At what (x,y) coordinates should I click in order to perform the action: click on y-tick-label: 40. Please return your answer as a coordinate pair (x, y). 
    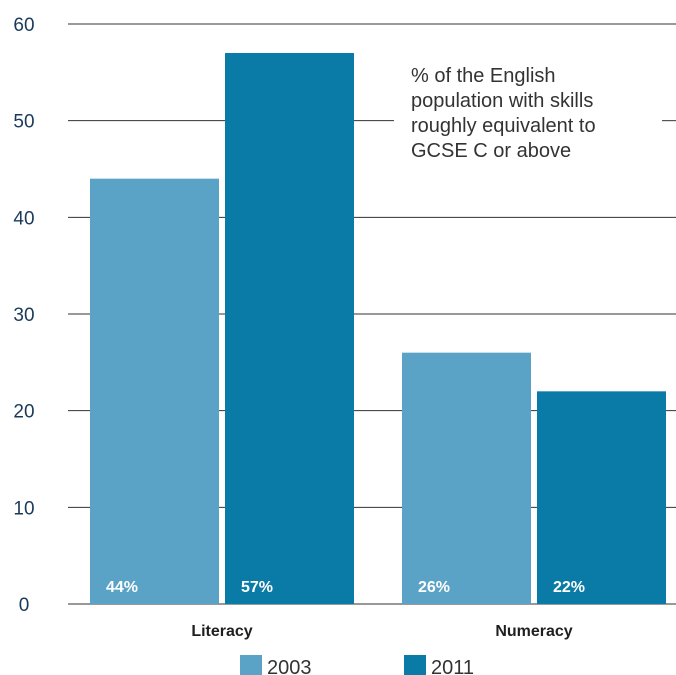
    Looking at the image, I should click on (23, 218).